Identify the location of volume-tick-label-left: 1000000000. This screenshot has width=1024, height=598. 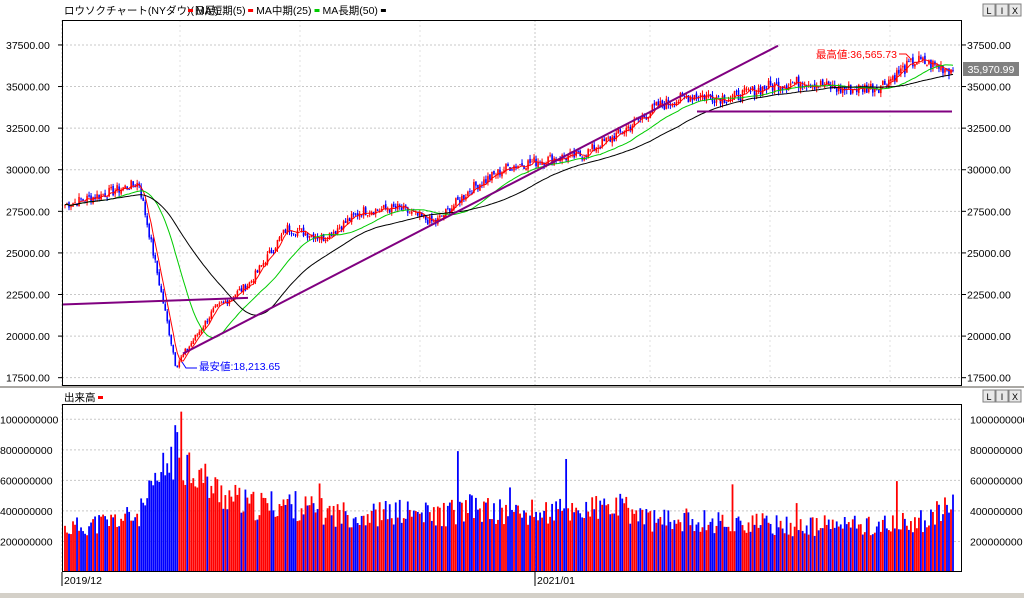
(29, 420).